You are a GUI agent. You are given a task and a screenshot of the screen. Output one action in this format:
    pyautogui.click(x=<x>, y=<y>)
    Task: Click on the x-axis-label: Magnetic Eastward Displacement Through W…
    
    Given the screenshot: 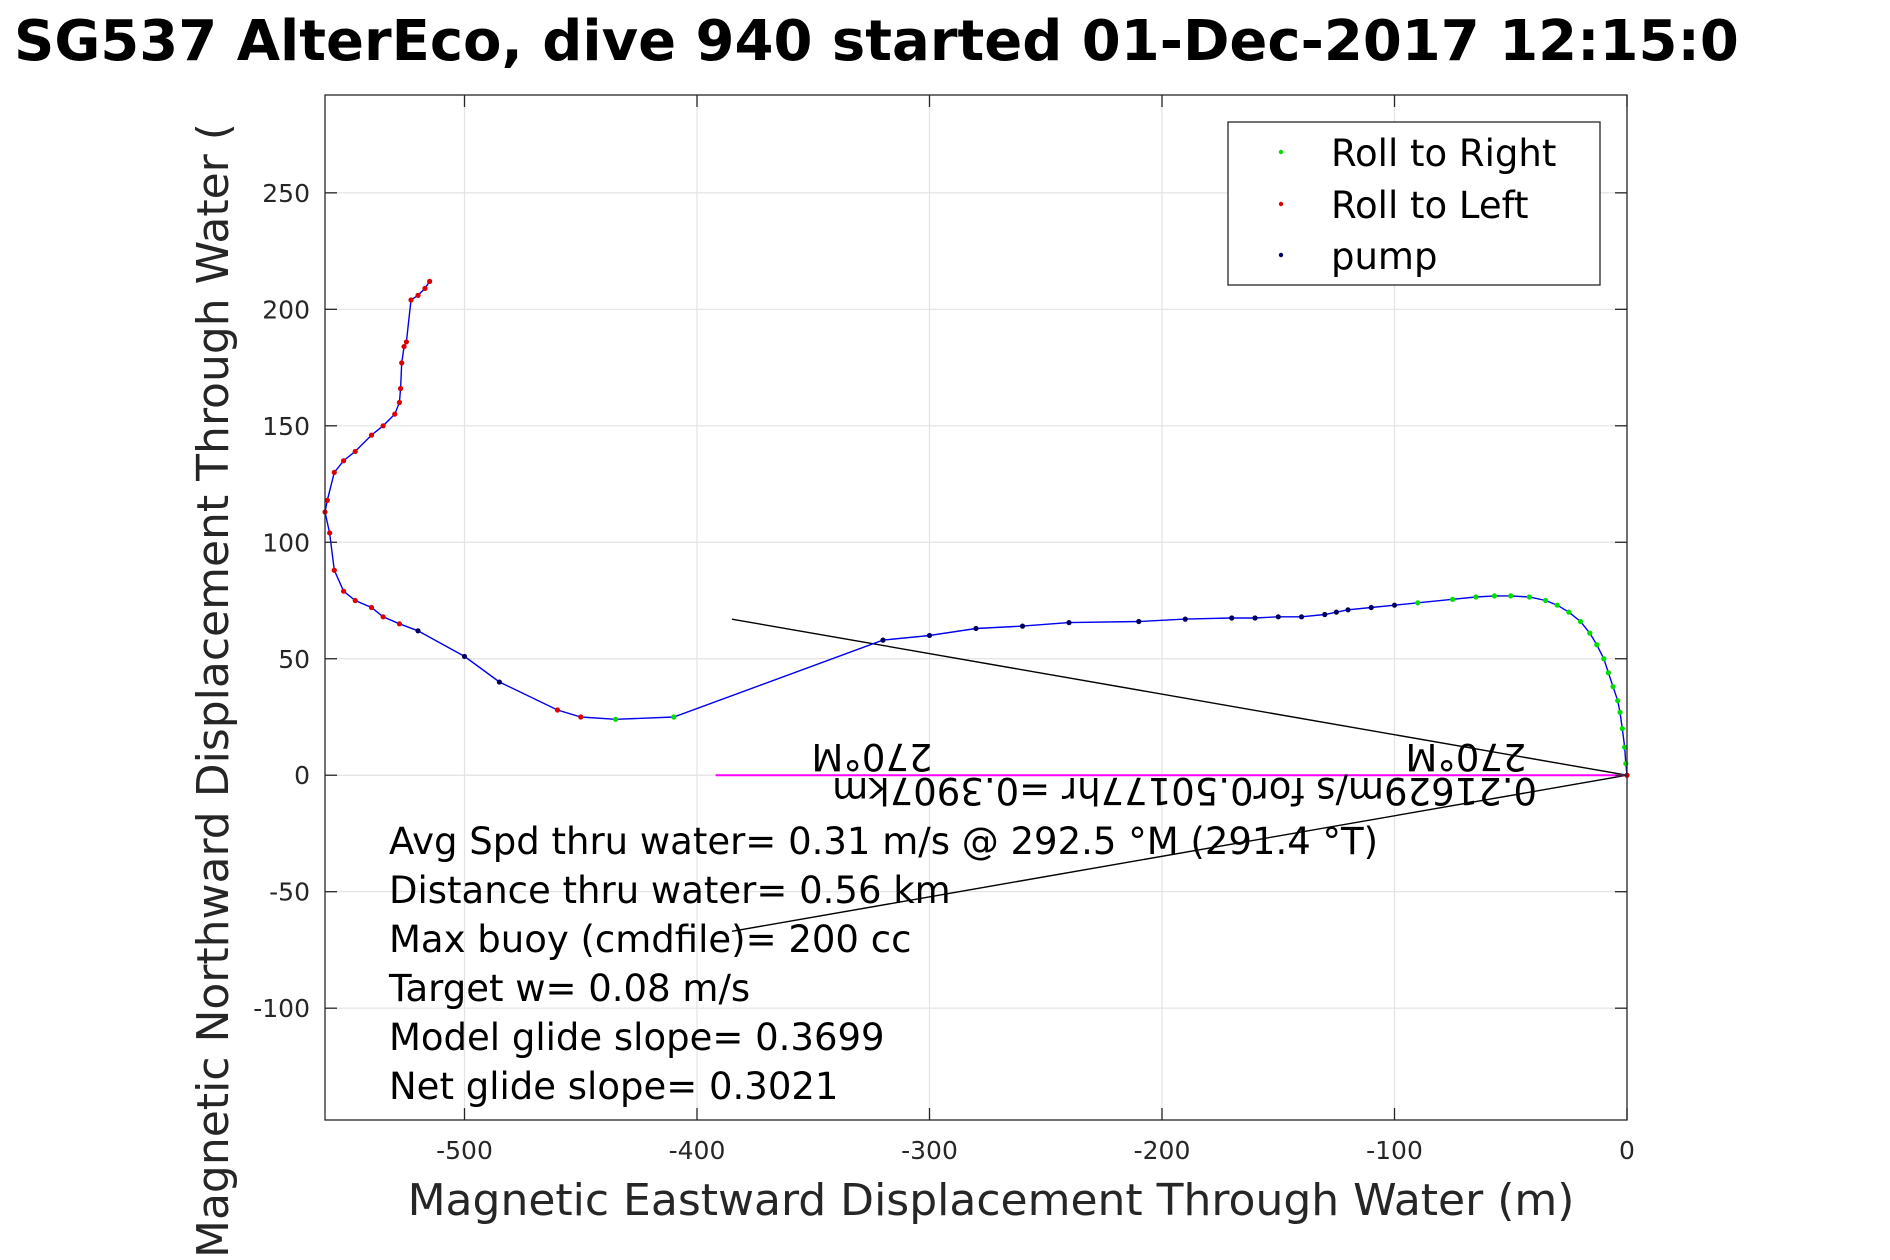 What is the action you would take?
    pyautogui.click(x=991, y=1200)
    